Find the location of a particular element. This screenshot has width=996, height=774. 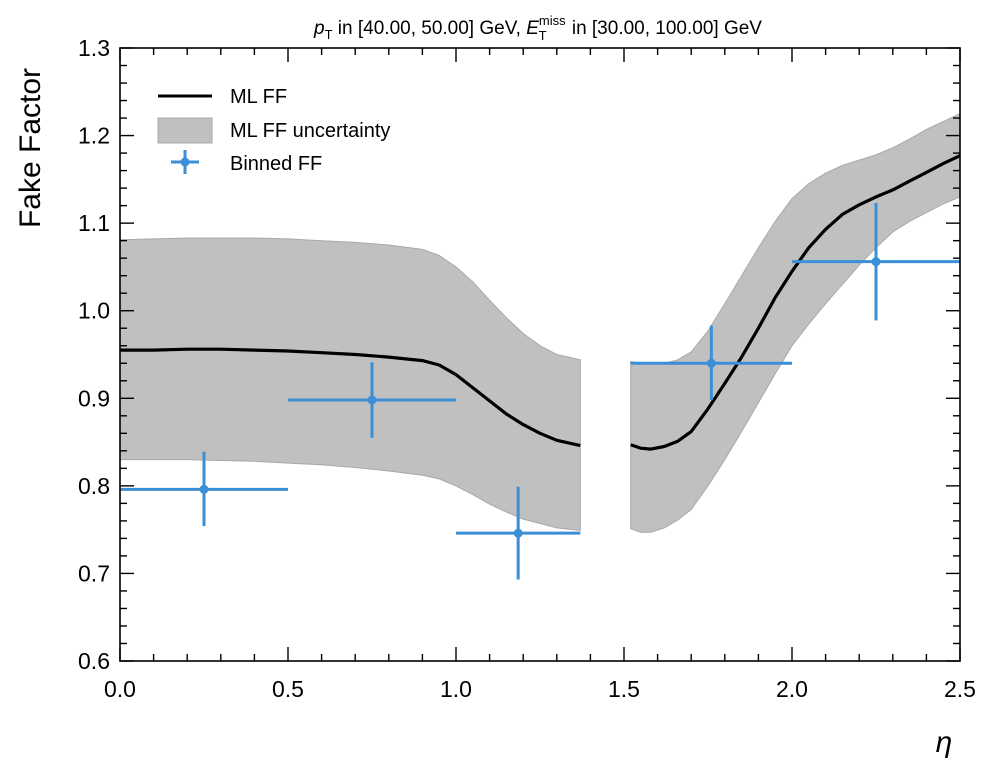

x-tick-label: 1.5 is located at coordinates (624, 689).